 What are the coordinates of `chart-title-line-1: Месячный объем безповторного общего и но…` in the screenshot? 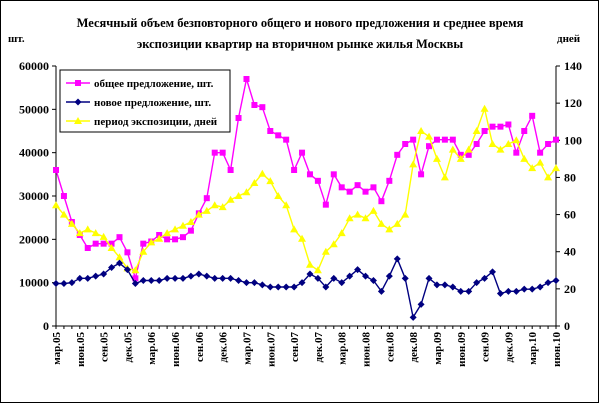 It's located at (300, 23).